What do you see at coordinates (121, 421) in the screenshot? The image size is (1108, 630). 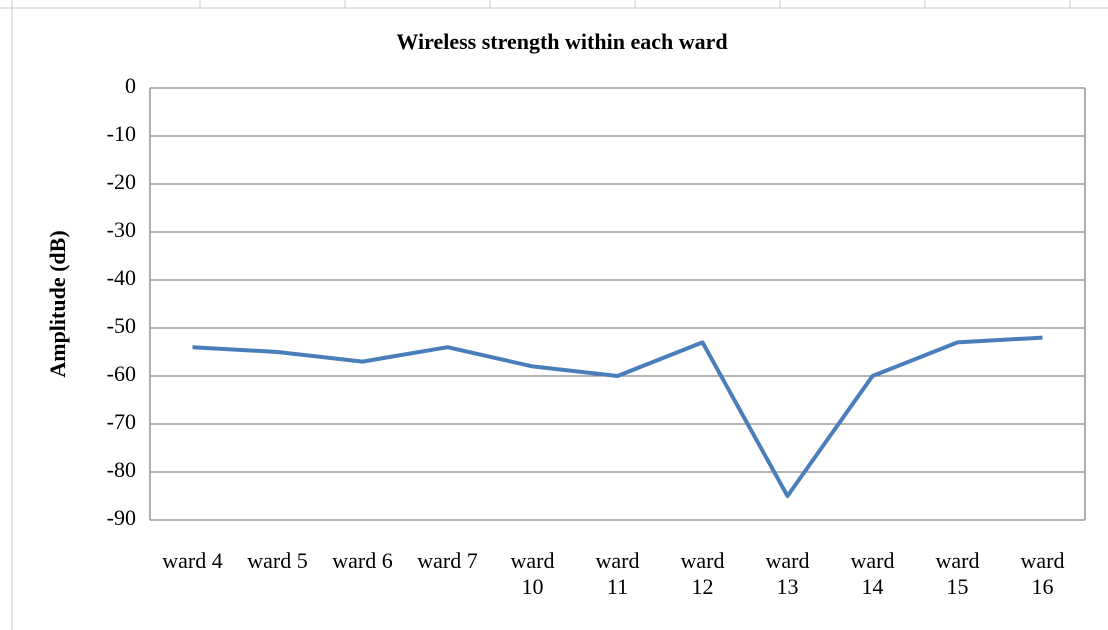 I see `y-tick-label: -70` at bounding box center [121, 421].